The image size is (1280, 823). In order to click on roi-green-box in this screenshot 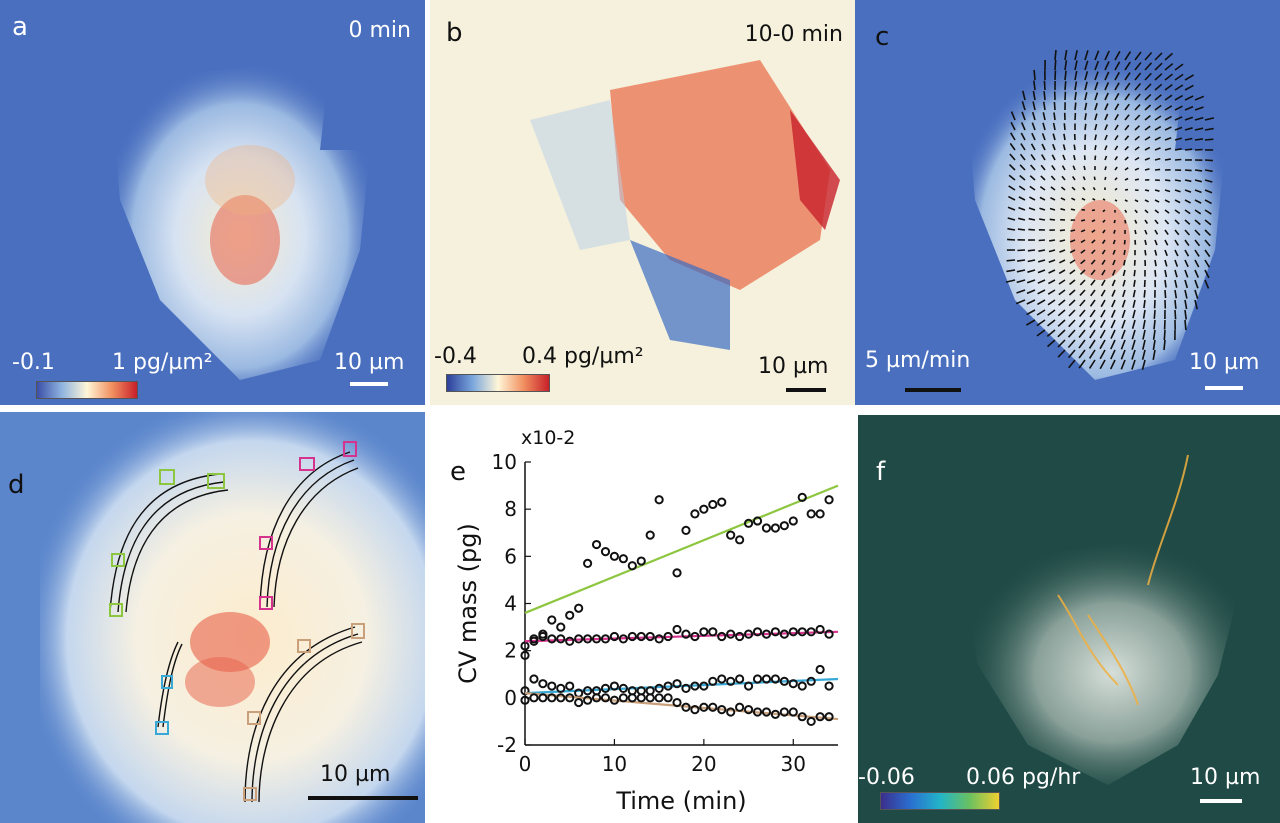, I will do `click(167, 477)`.